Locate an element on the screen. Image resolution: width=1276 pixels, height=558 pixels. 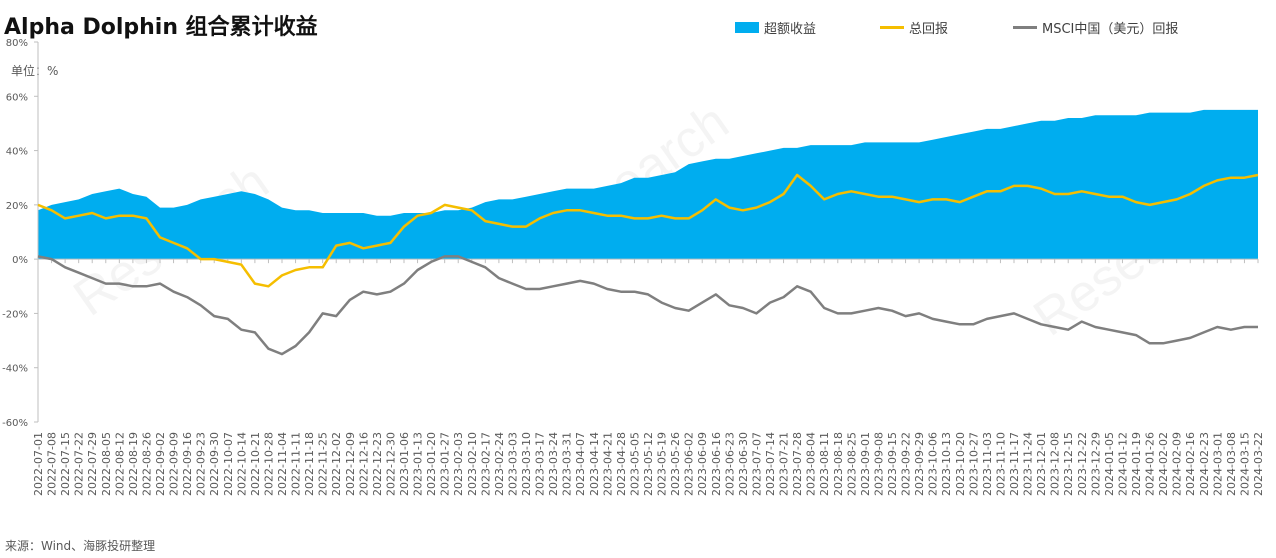
x-tick-label: 2022-12-02 is located at coordinates (336, 464).